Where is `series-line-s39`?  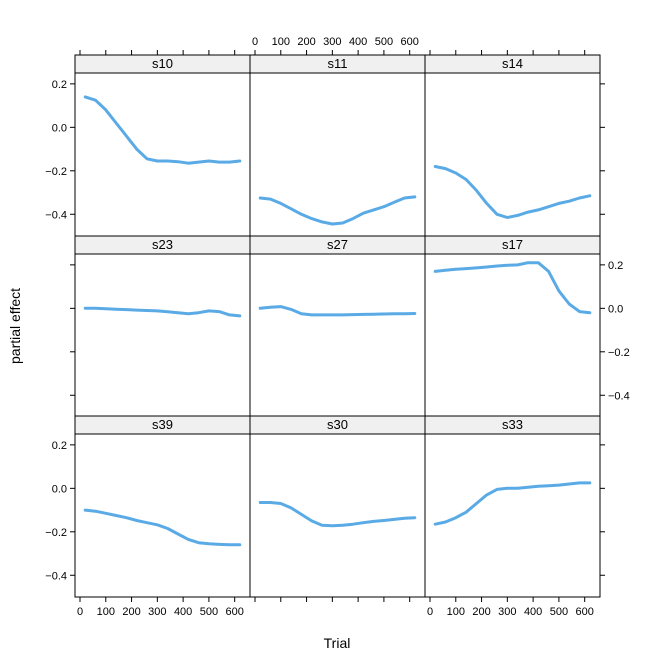 series-line-s39 is located at coordinates (162, 527).